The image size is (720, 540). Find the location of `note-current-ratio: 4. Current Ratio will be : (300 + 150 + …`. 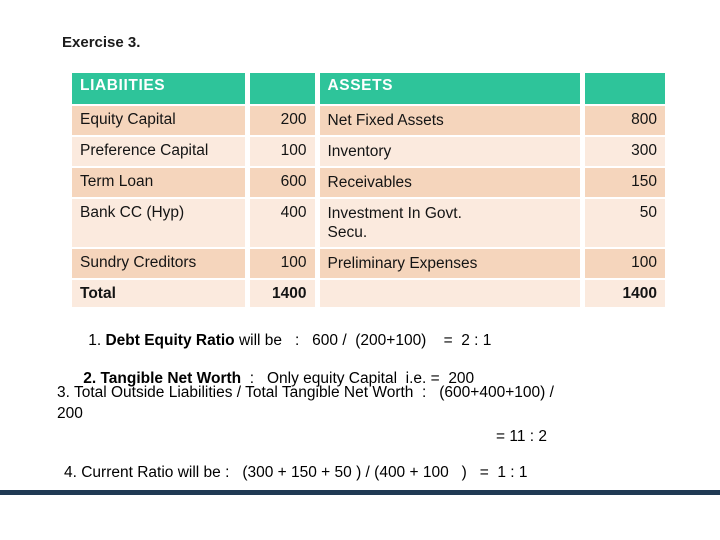

note-current-ratio: 4. Current Ratio will be : (300 + 150 + … is located at coordinates (296, 472).